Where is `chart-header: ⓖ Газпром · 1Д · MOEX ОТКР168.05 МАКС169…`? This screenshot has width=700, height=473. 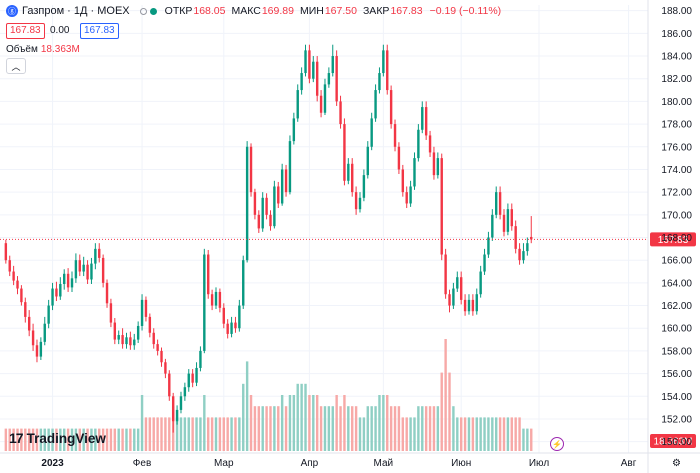
chart-header: ⓖ Газпром · 1Д · MOEX ОТКР168.05 МАКС169… is located at coordinates (253, 11).